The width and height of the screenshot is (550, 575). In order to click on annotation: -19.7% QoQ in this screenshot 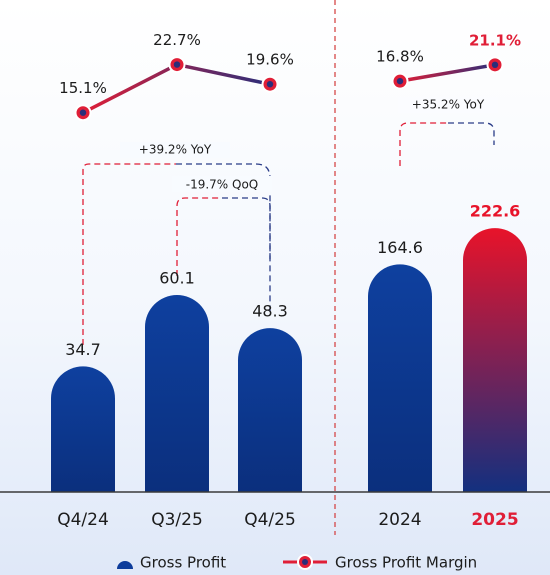, I will do `click(222, 185)`.